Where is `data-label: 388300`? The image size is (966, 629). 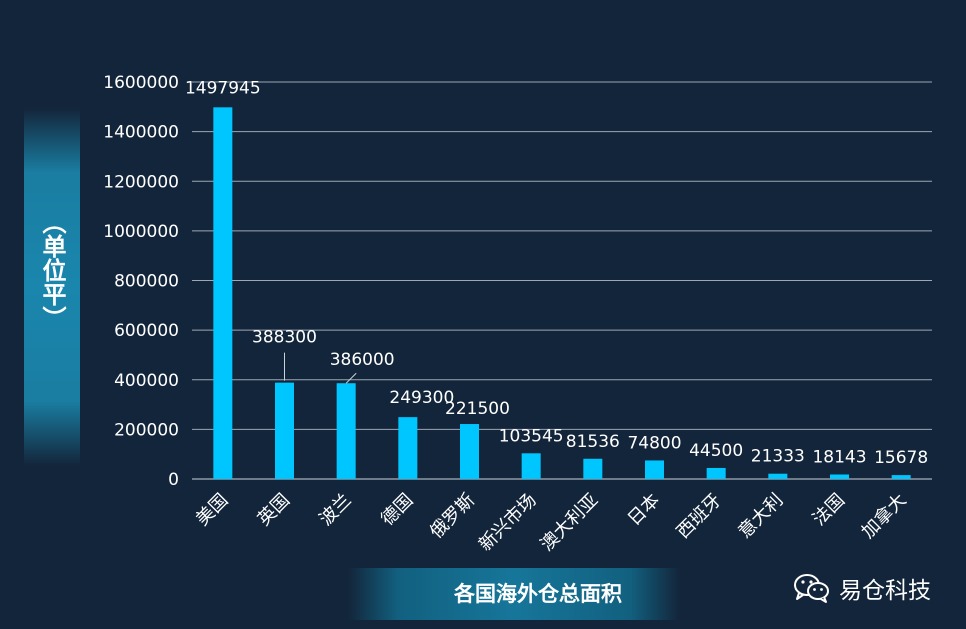
data-label: 388300 is located at coordinates (284, 338).